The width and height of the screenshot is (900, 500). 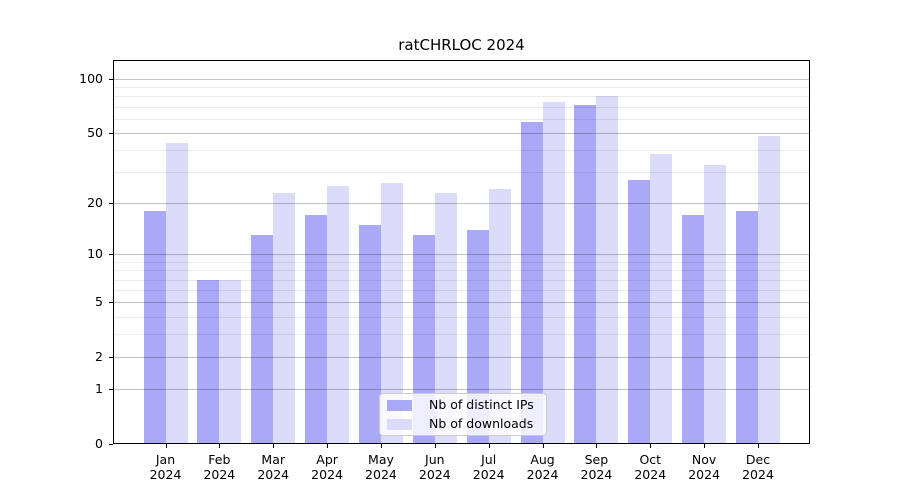 What do you see at coordinates (399, 424) in the screenshot?
I see `legend-swatch-downloads` at bounding box center [399, 424].